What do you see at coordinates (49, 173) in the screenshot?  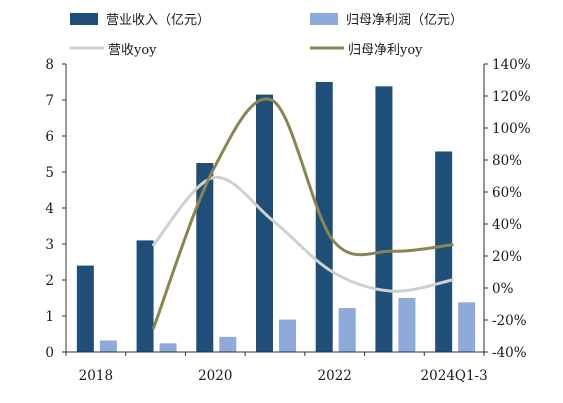 I see `left-tick-label: 5` at bounding box center [49, 173].